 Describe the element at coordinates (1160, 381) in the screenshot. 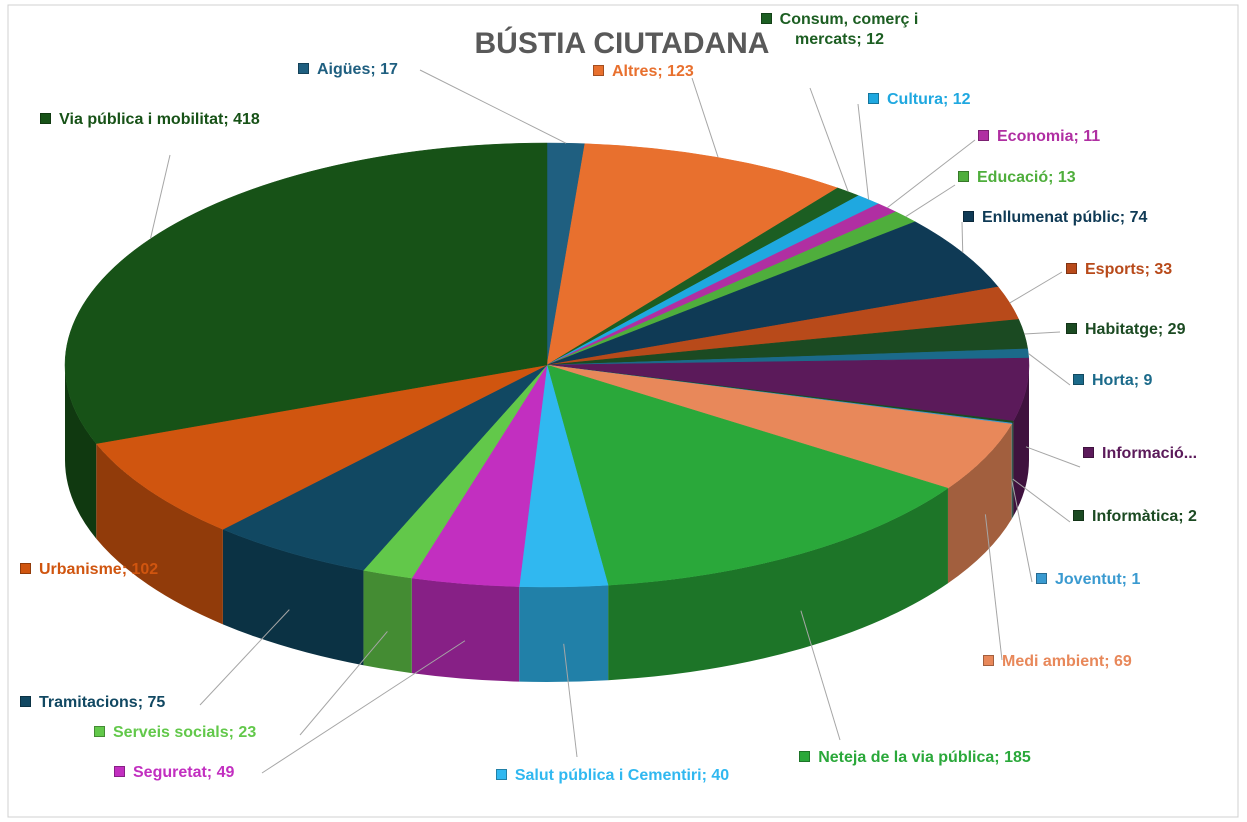

I see `data-label: Horta; 9` at that location.